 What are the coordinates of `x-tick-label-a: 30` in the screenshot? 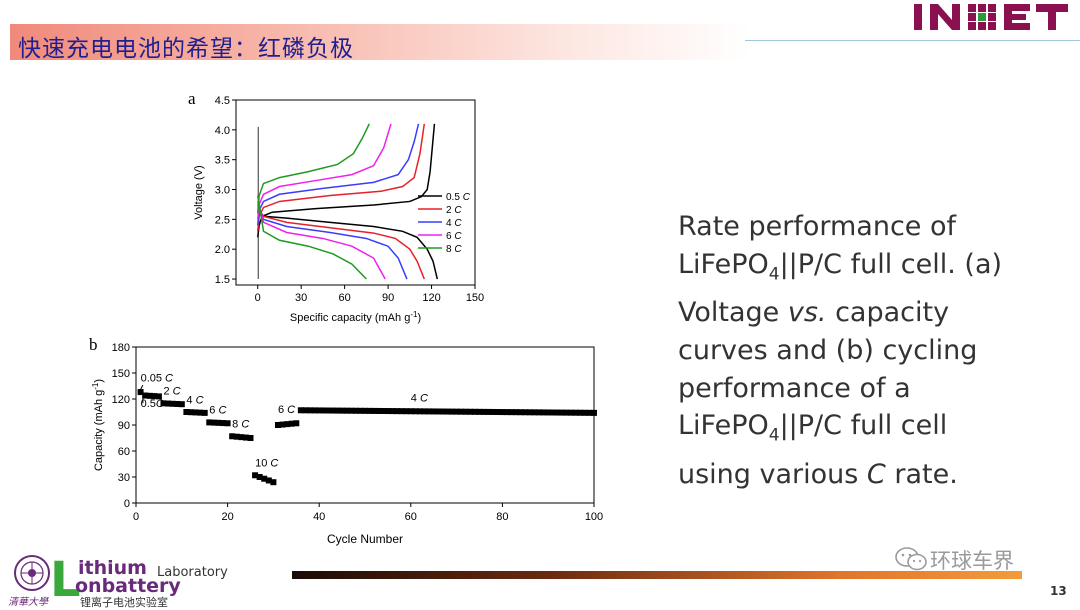 It's located at (301, 298).